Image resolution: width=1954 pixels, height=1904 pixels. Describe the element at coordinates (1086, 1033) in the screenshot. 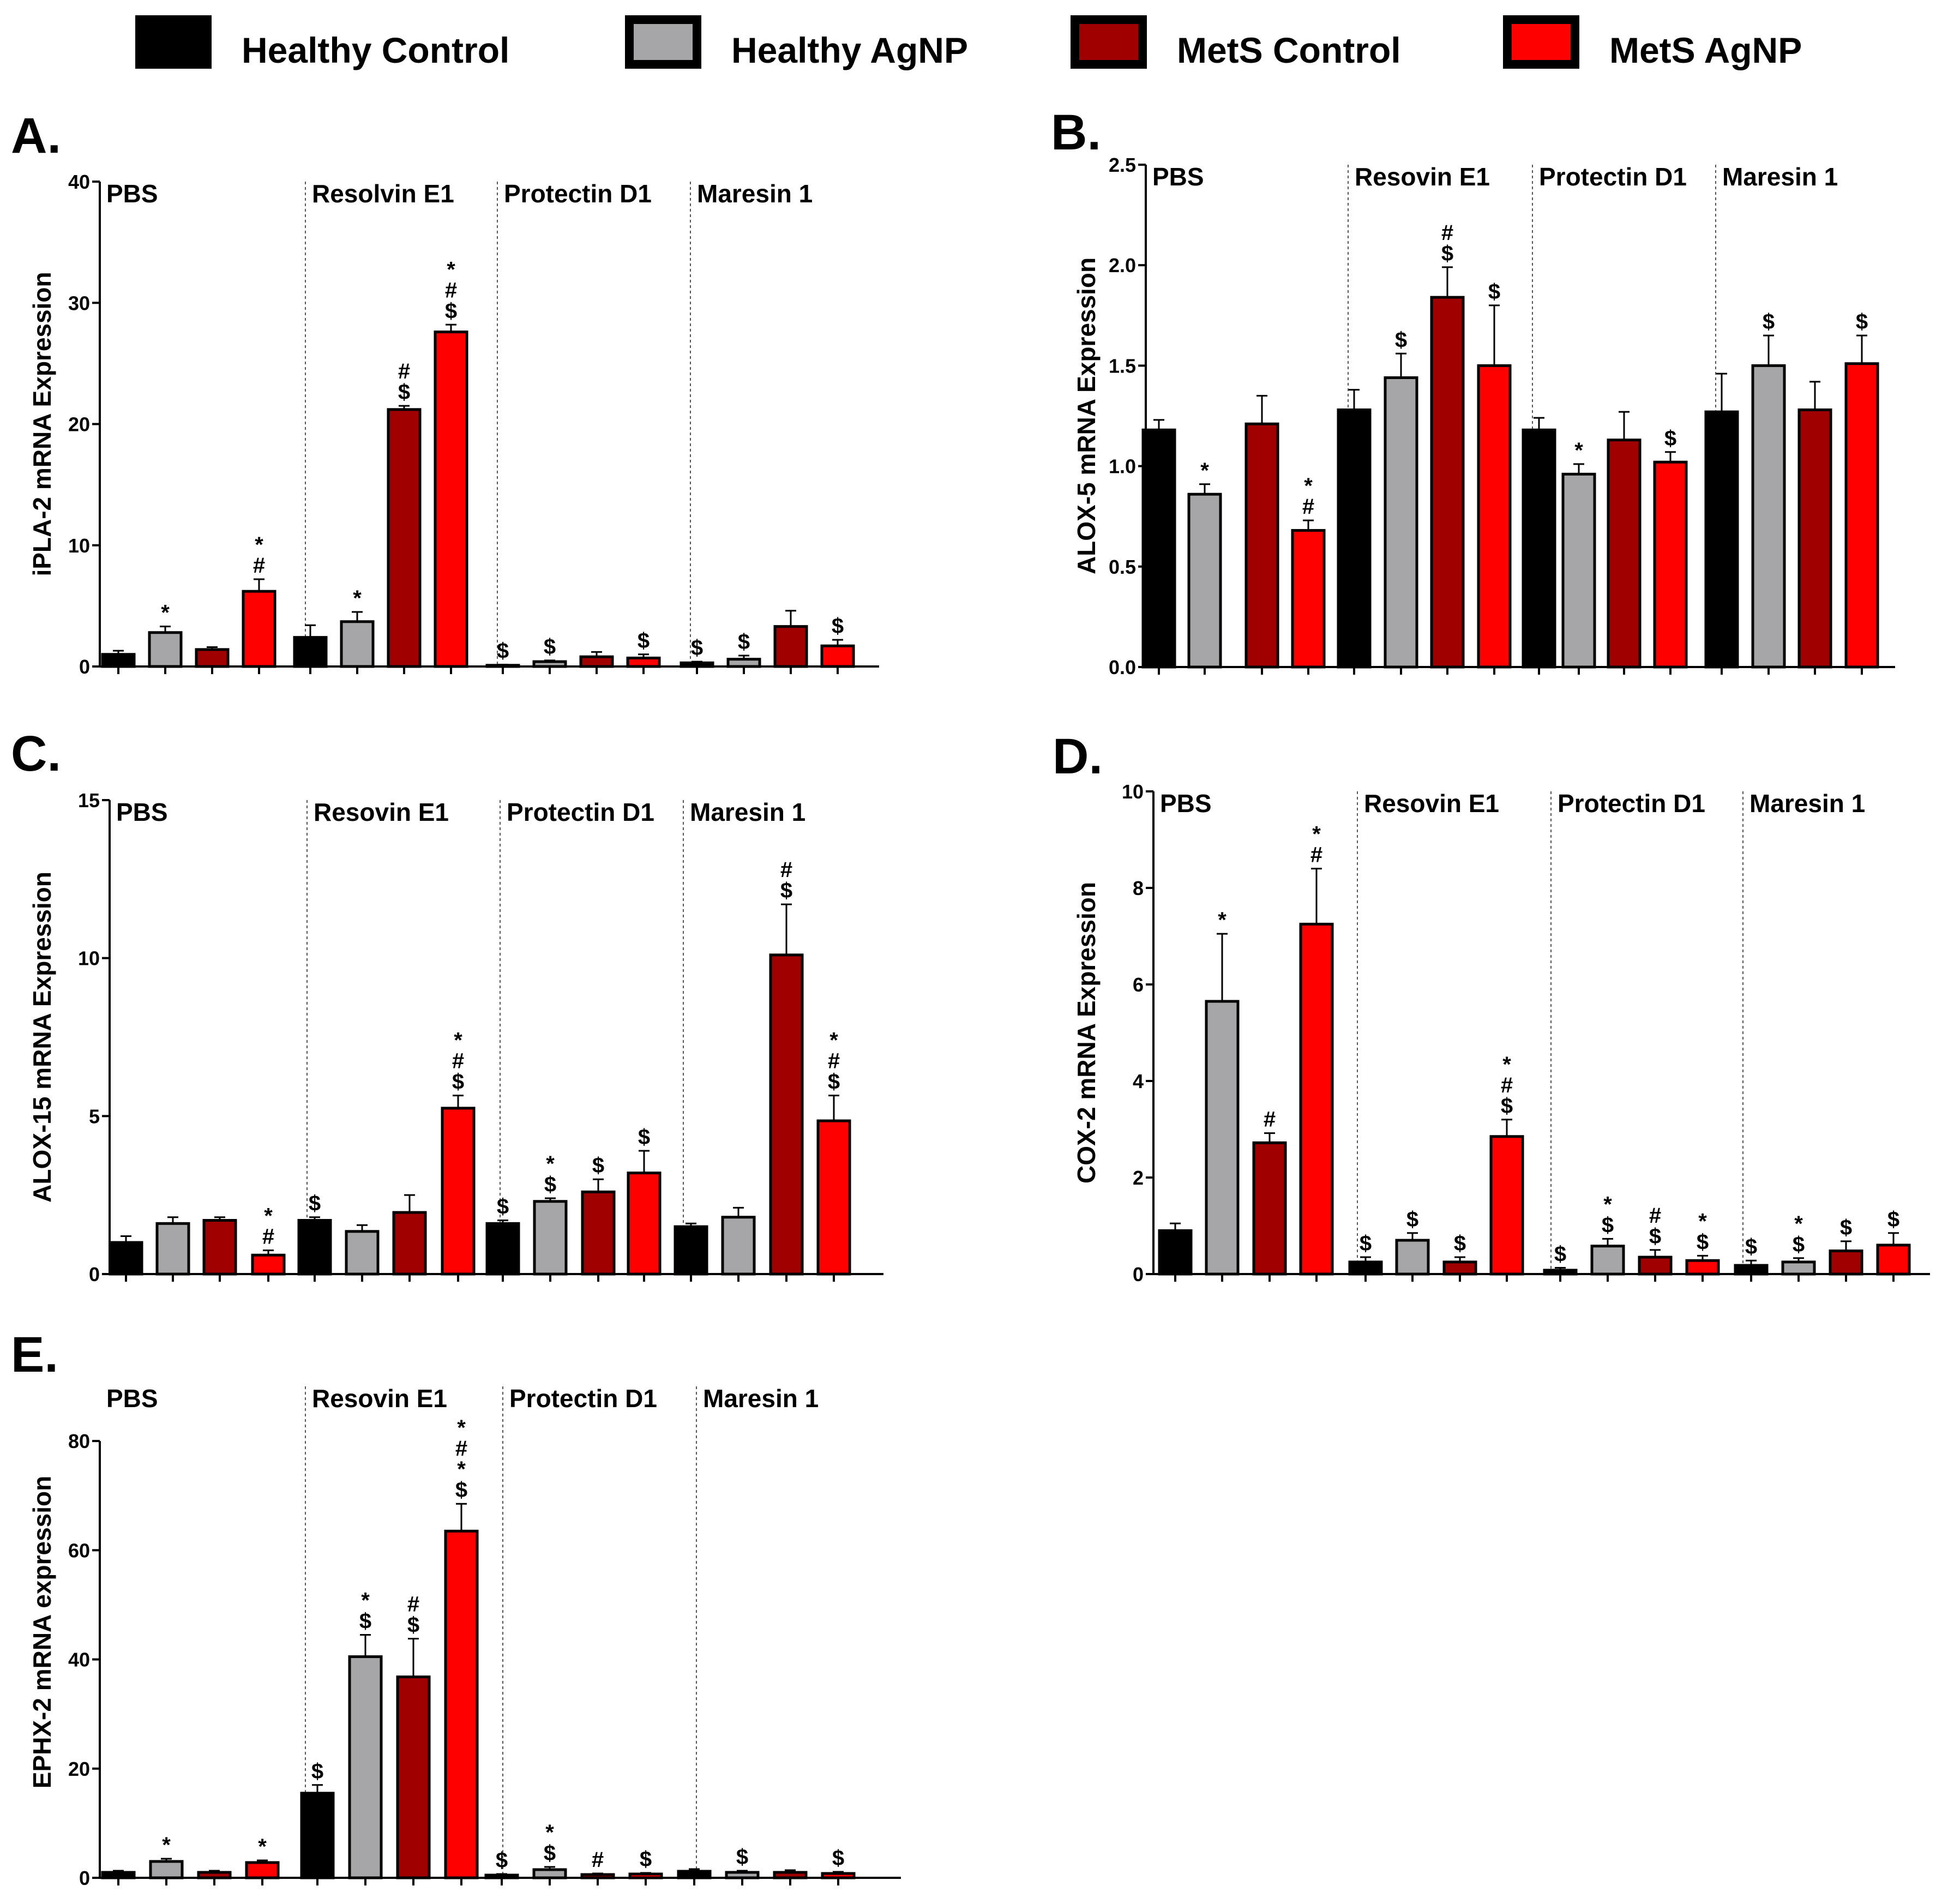

I see `y-axis-title: COX-2 mRNA Expression` at that location.